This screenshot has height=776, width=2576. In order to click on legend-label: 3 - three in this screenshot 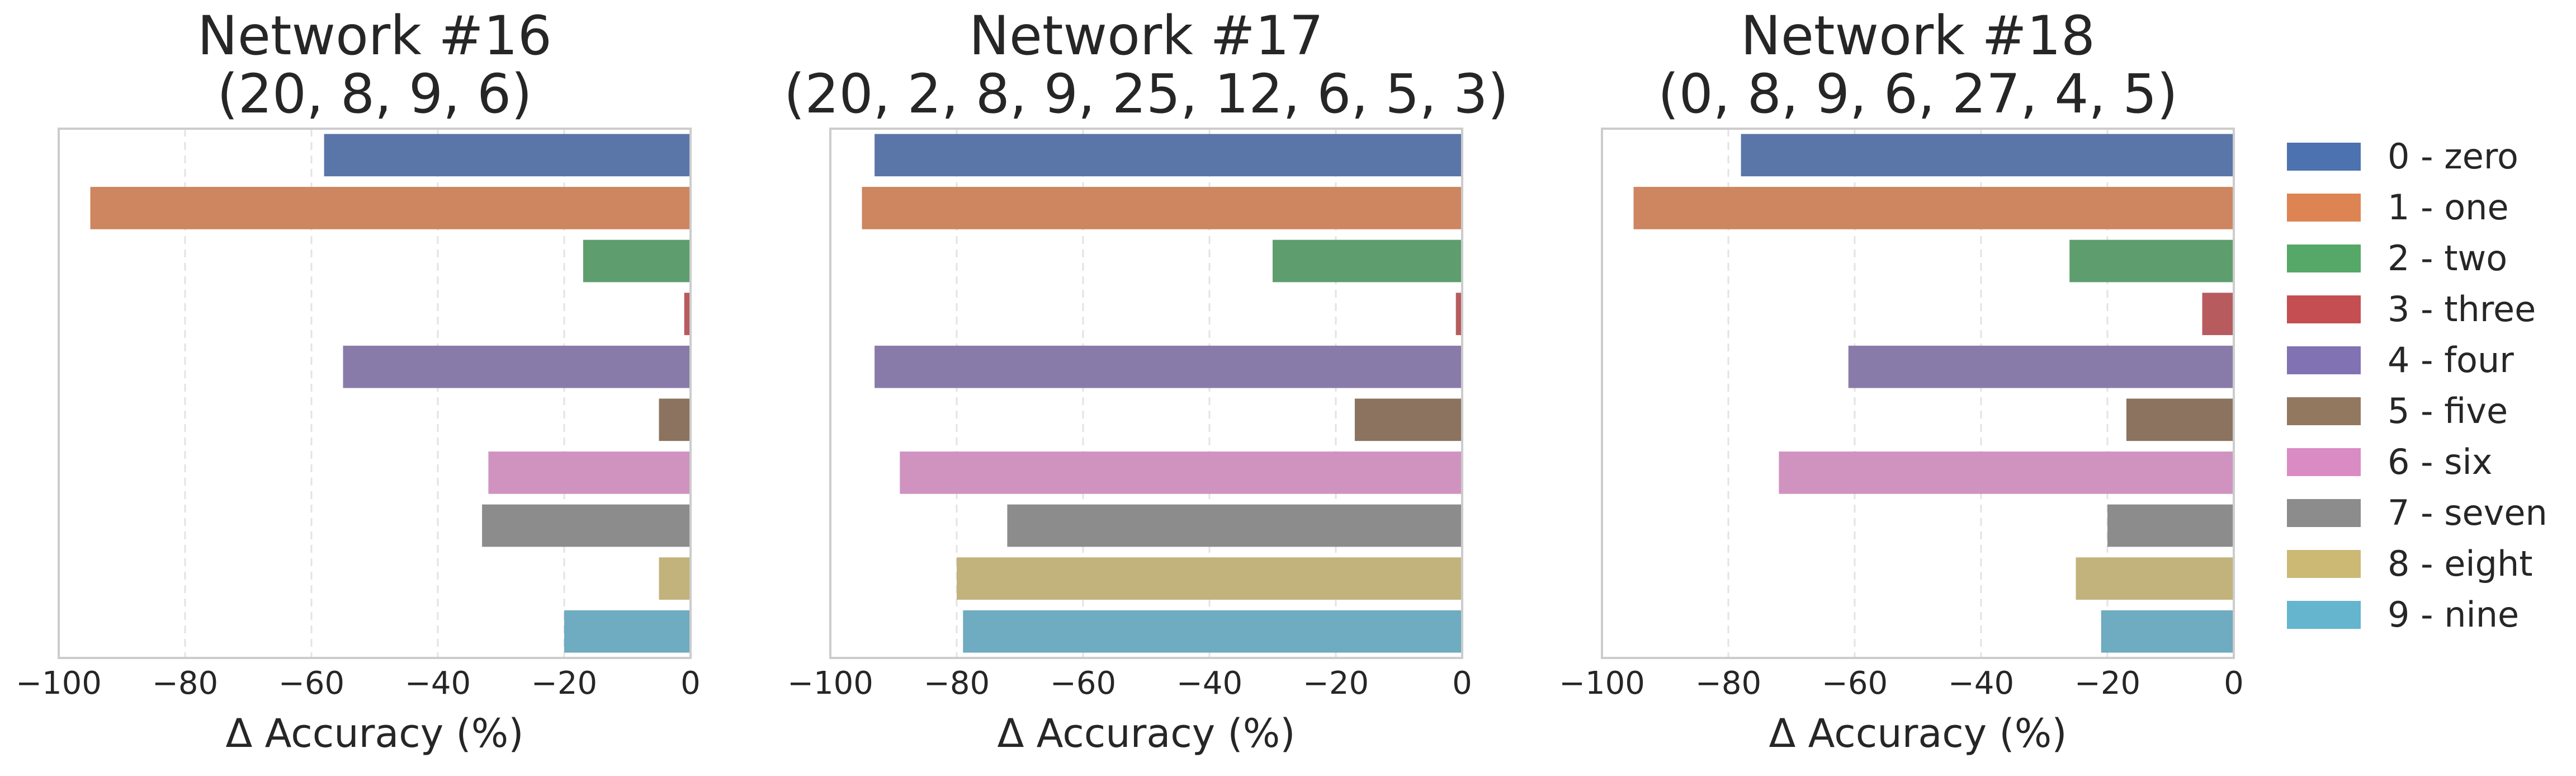, I will do `click(2462, 309)`.